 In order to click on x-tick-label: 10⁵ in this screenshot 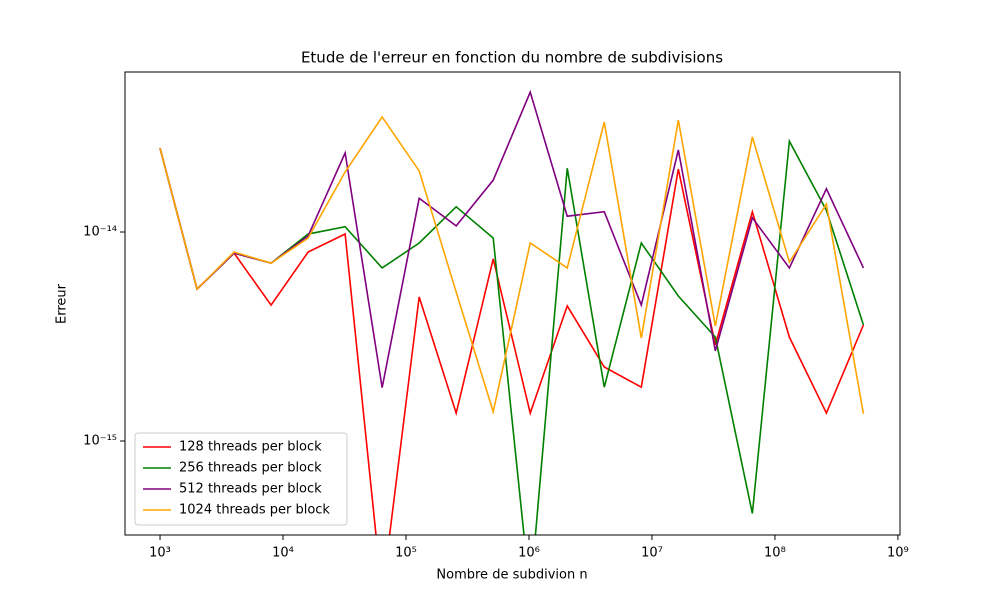, I will do `click(406, 553)`.